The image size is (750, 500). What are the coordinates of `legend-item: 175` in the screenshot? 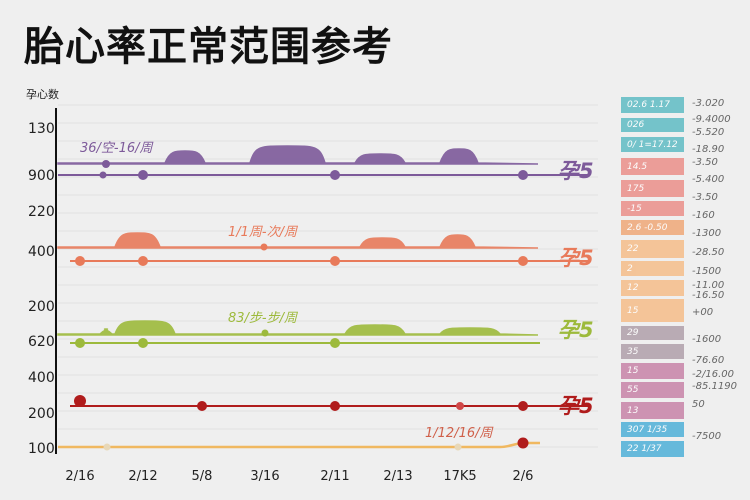 It's located at (652, 188).